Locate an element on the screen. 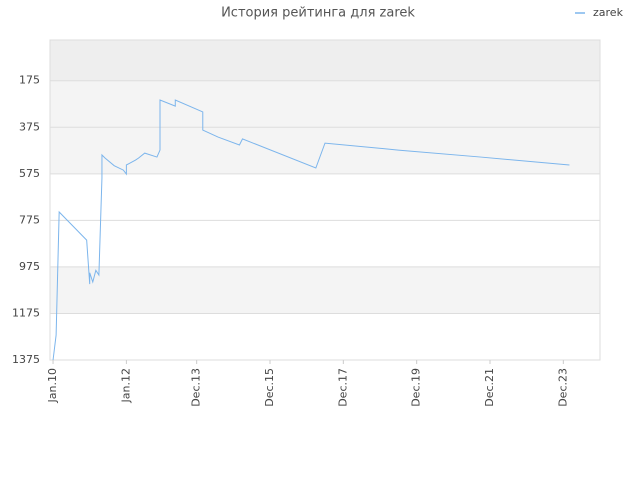 The width and height of the screenshot is (640, 480). x-tick-label: Dec.23 is located at coordinates (562, 387).